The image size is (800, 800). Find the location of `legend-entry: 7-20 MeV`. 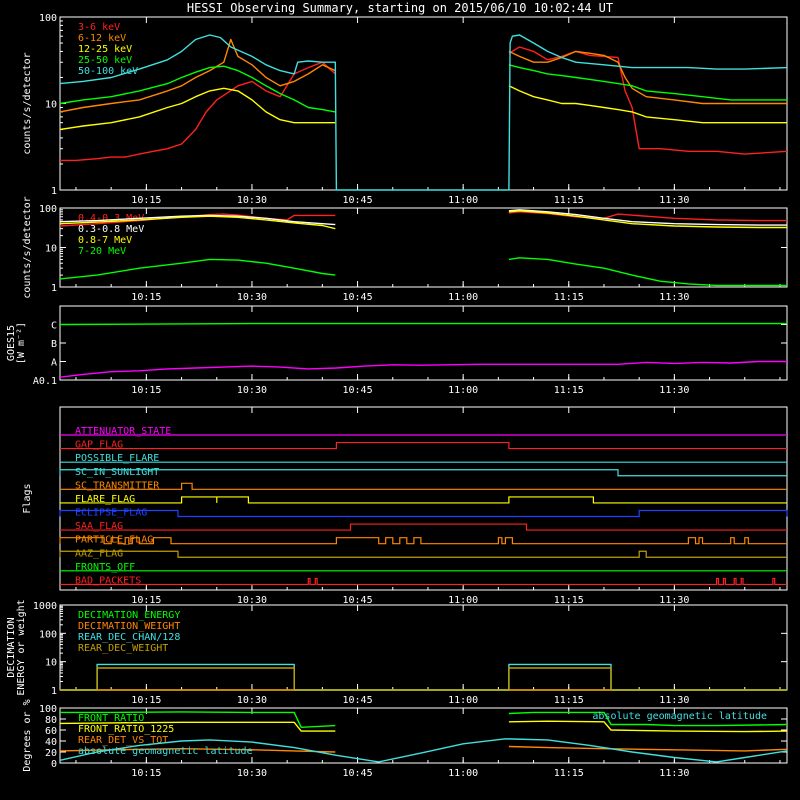

legend-entry: 7-20 MeV is located at coordinates (102, 251).